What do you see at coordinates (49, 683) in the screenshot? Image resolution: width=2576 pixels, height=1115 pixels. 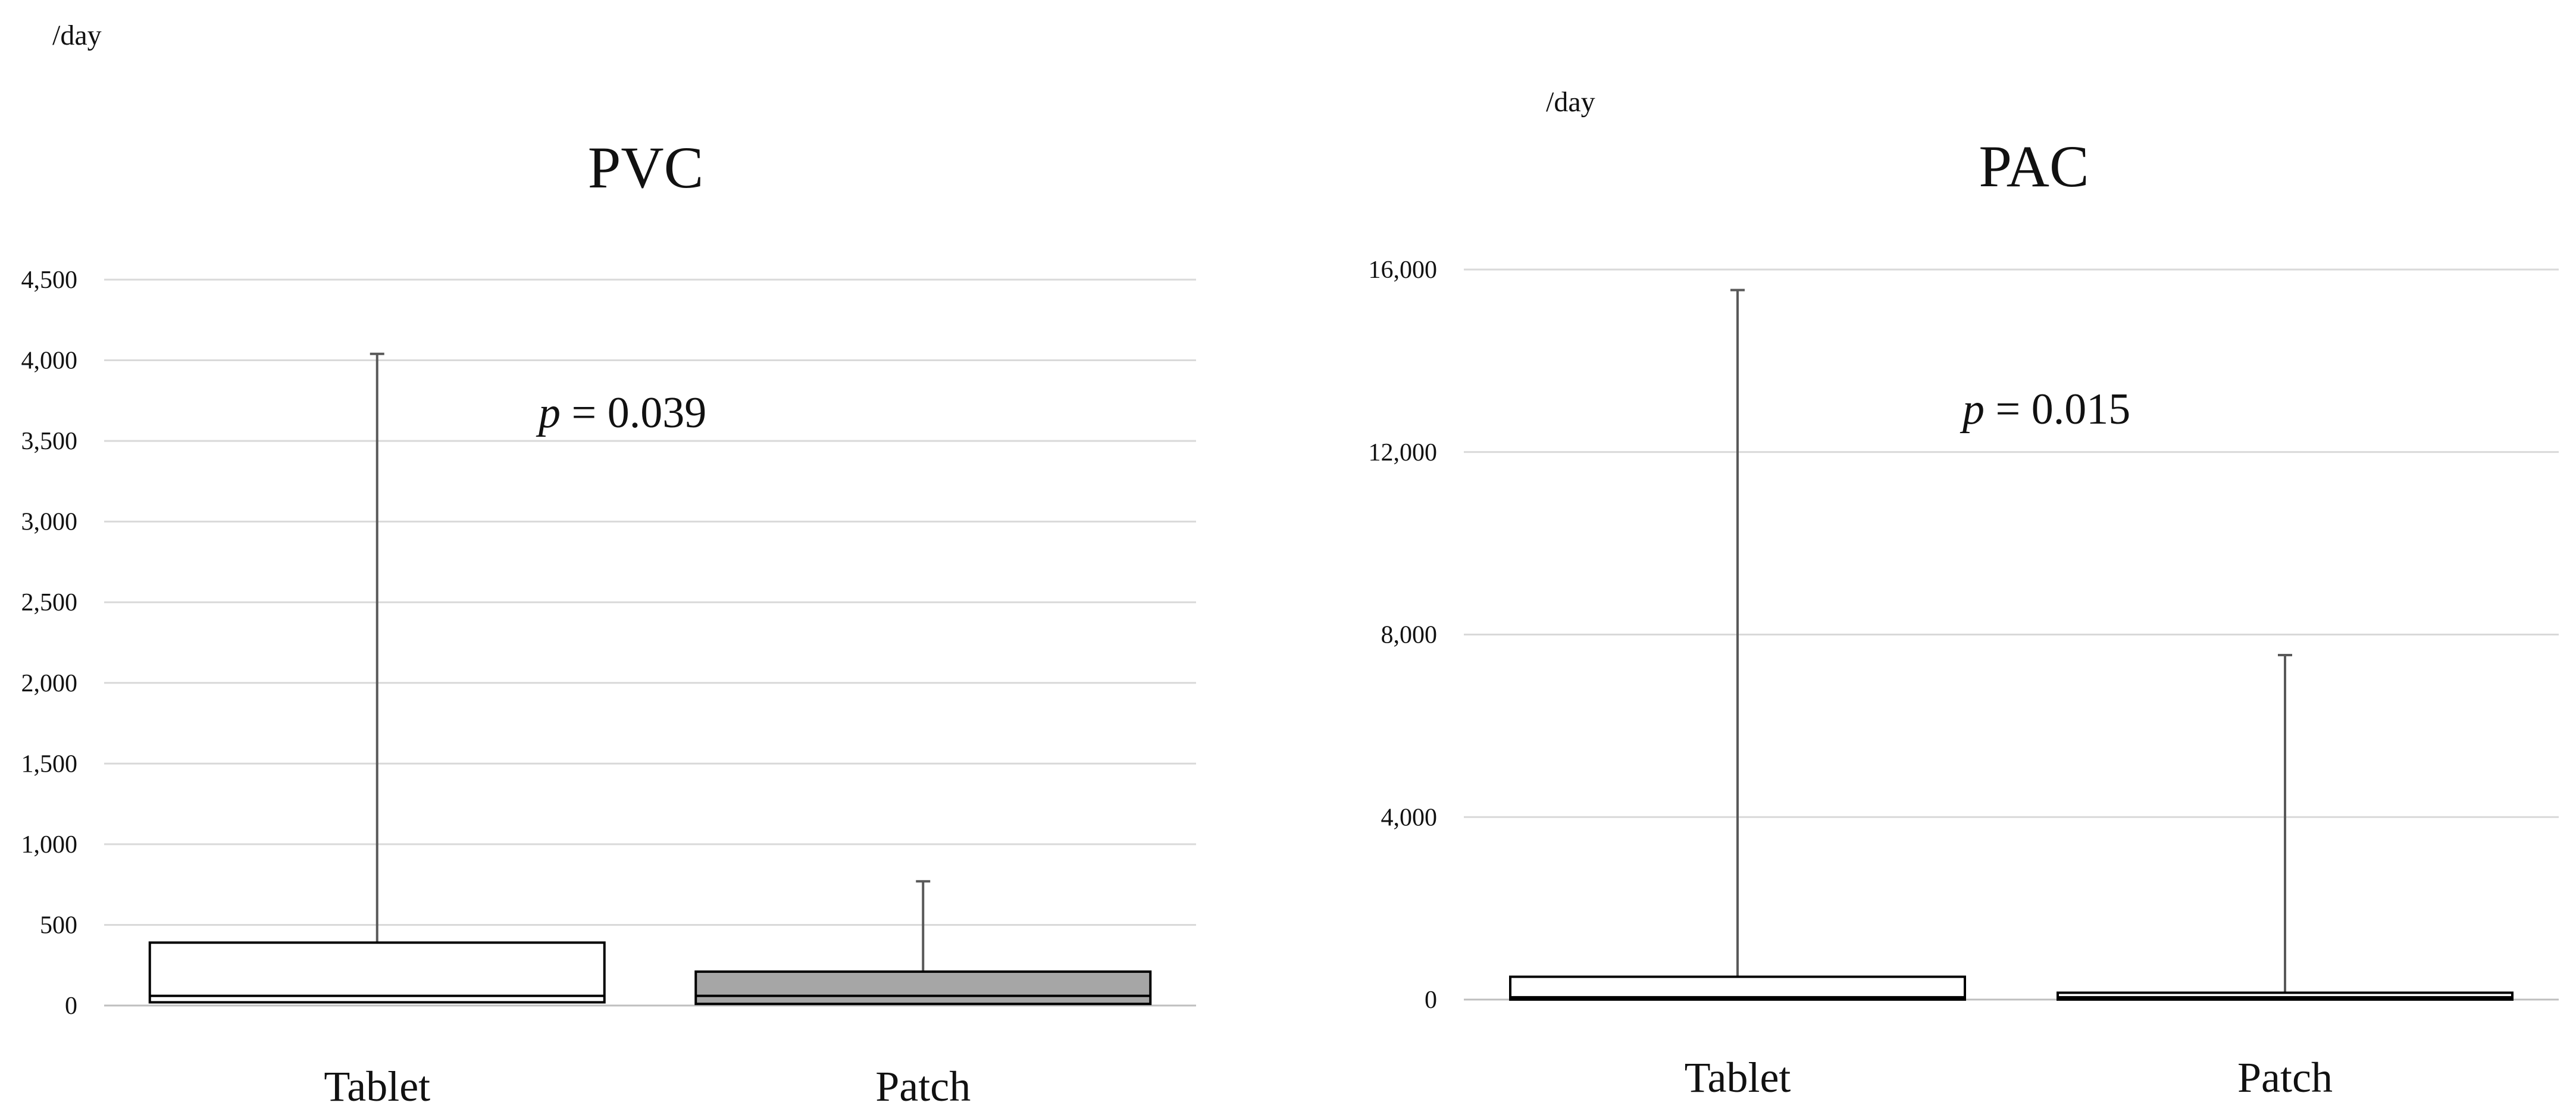 I see `y-tick-label: 2,000` at bounding box center [49, 683].